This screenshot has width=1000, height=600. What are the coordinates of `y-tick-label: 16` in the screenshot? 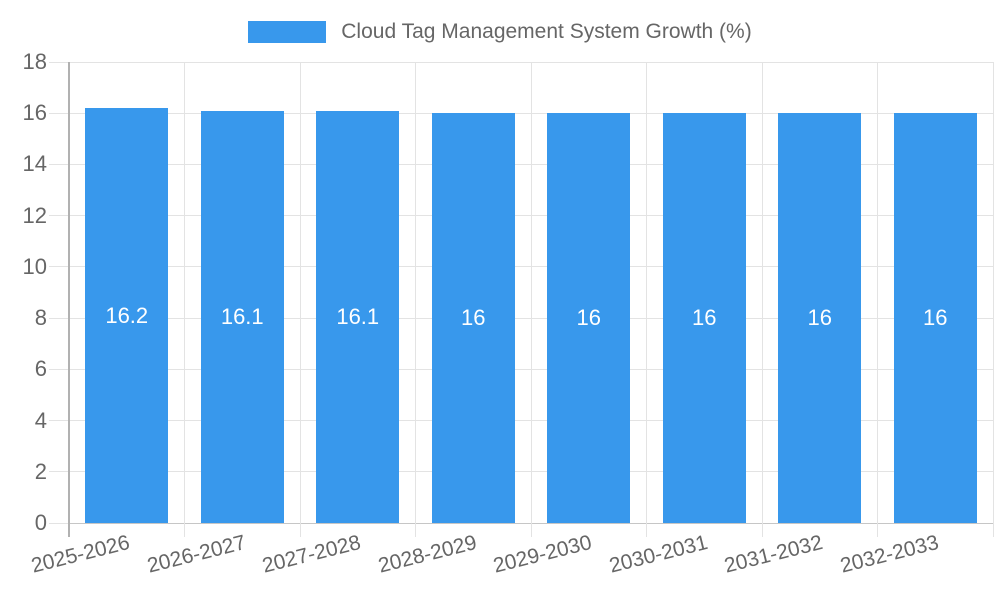 It's located at (34, 113).